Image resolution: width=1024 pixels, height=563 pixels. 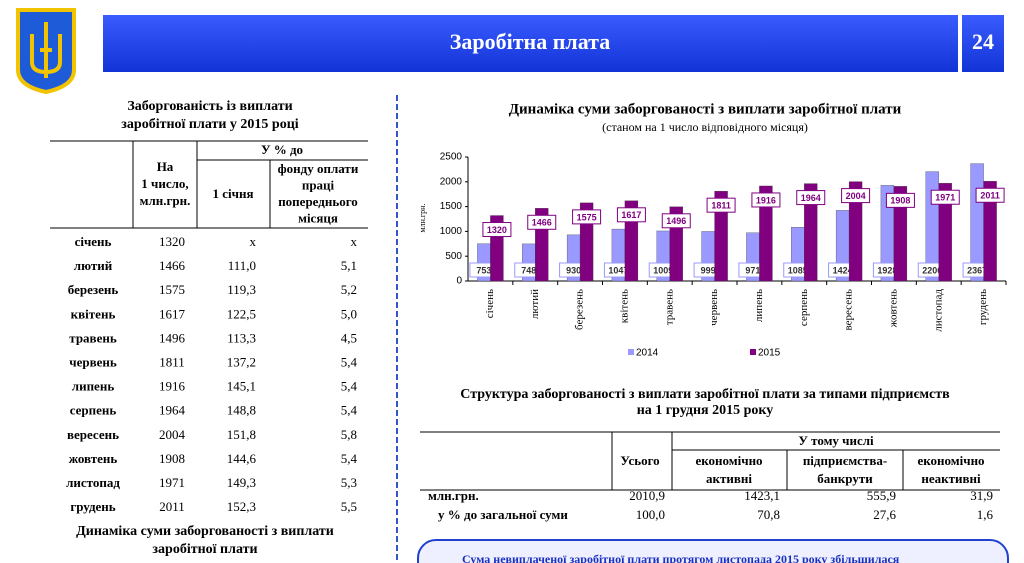 What do you see at coordinates (172, 434) in the screenshot?
I see `cell: 2004` at bounding box center [172, 434].